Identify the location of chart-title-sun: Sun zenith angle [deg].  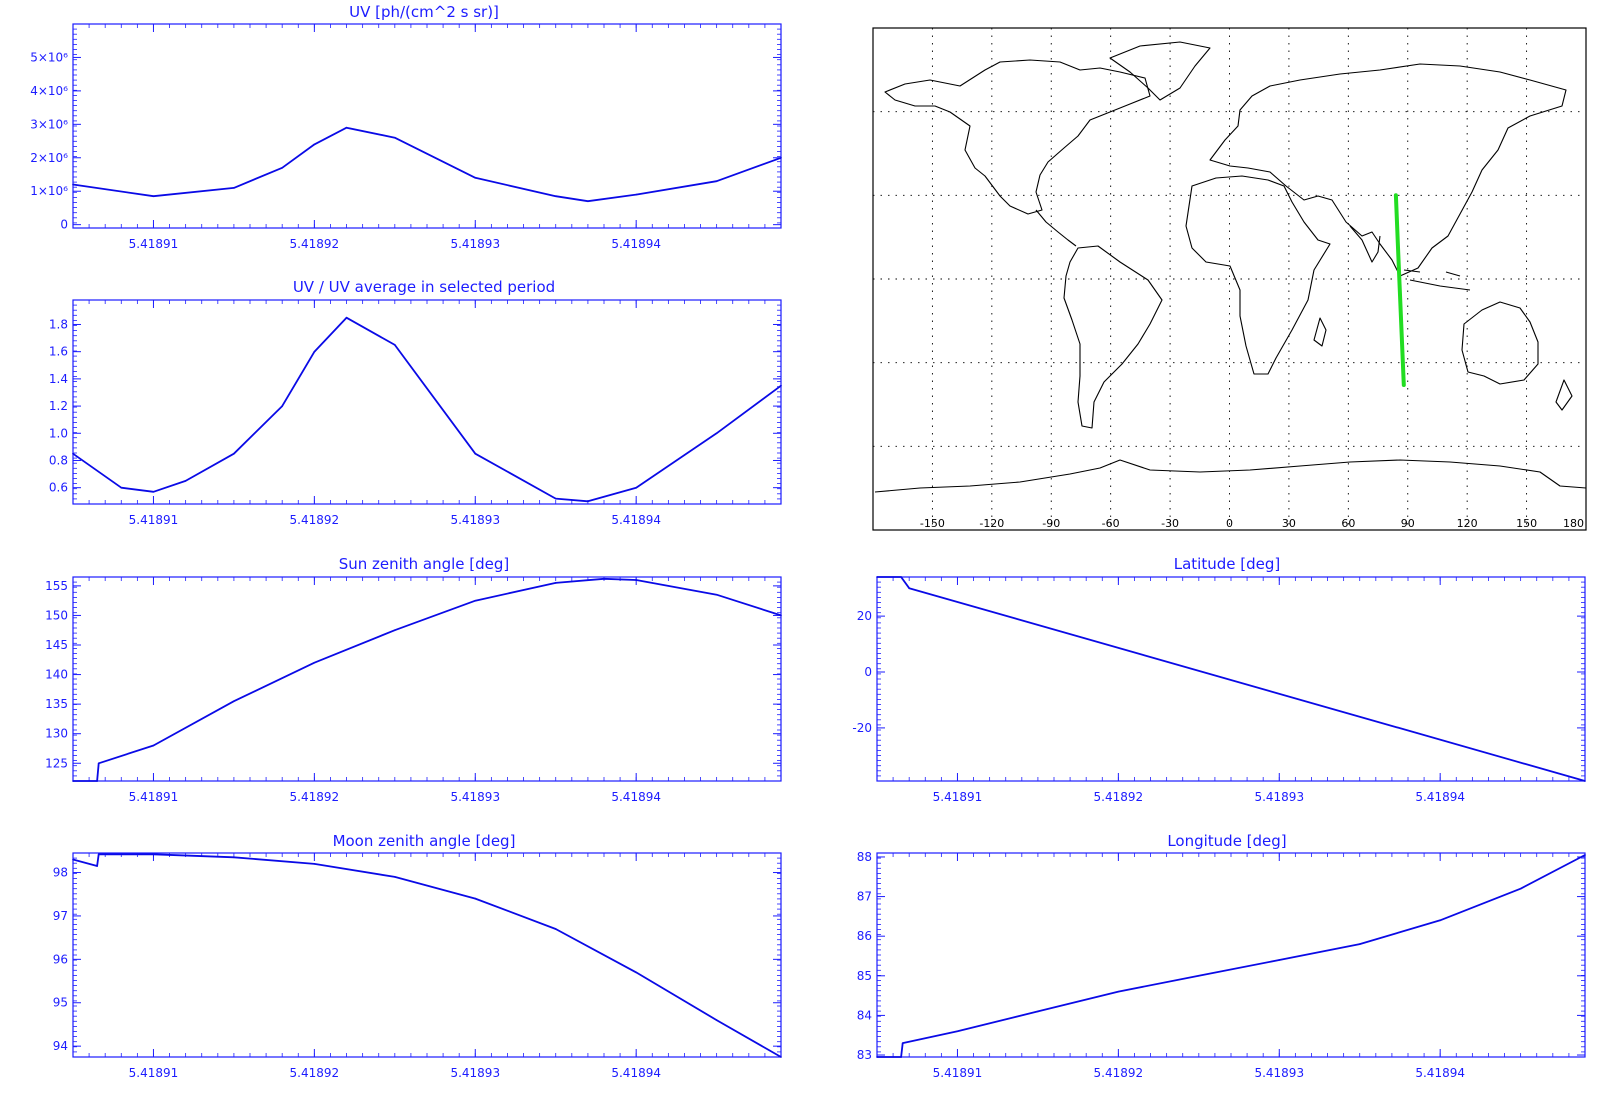
(424, 564).